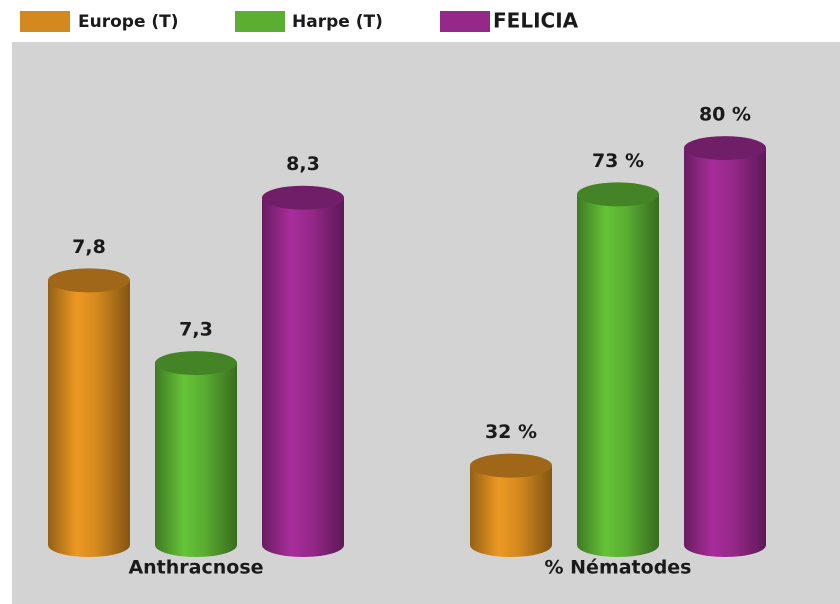 Image resolution: width=840 pixels, height=604 pixels. What do you see at coordinates (337, 22) in the screenshot?
I see `legend-label: Harpe (T)` at bounding box center [337, 22].